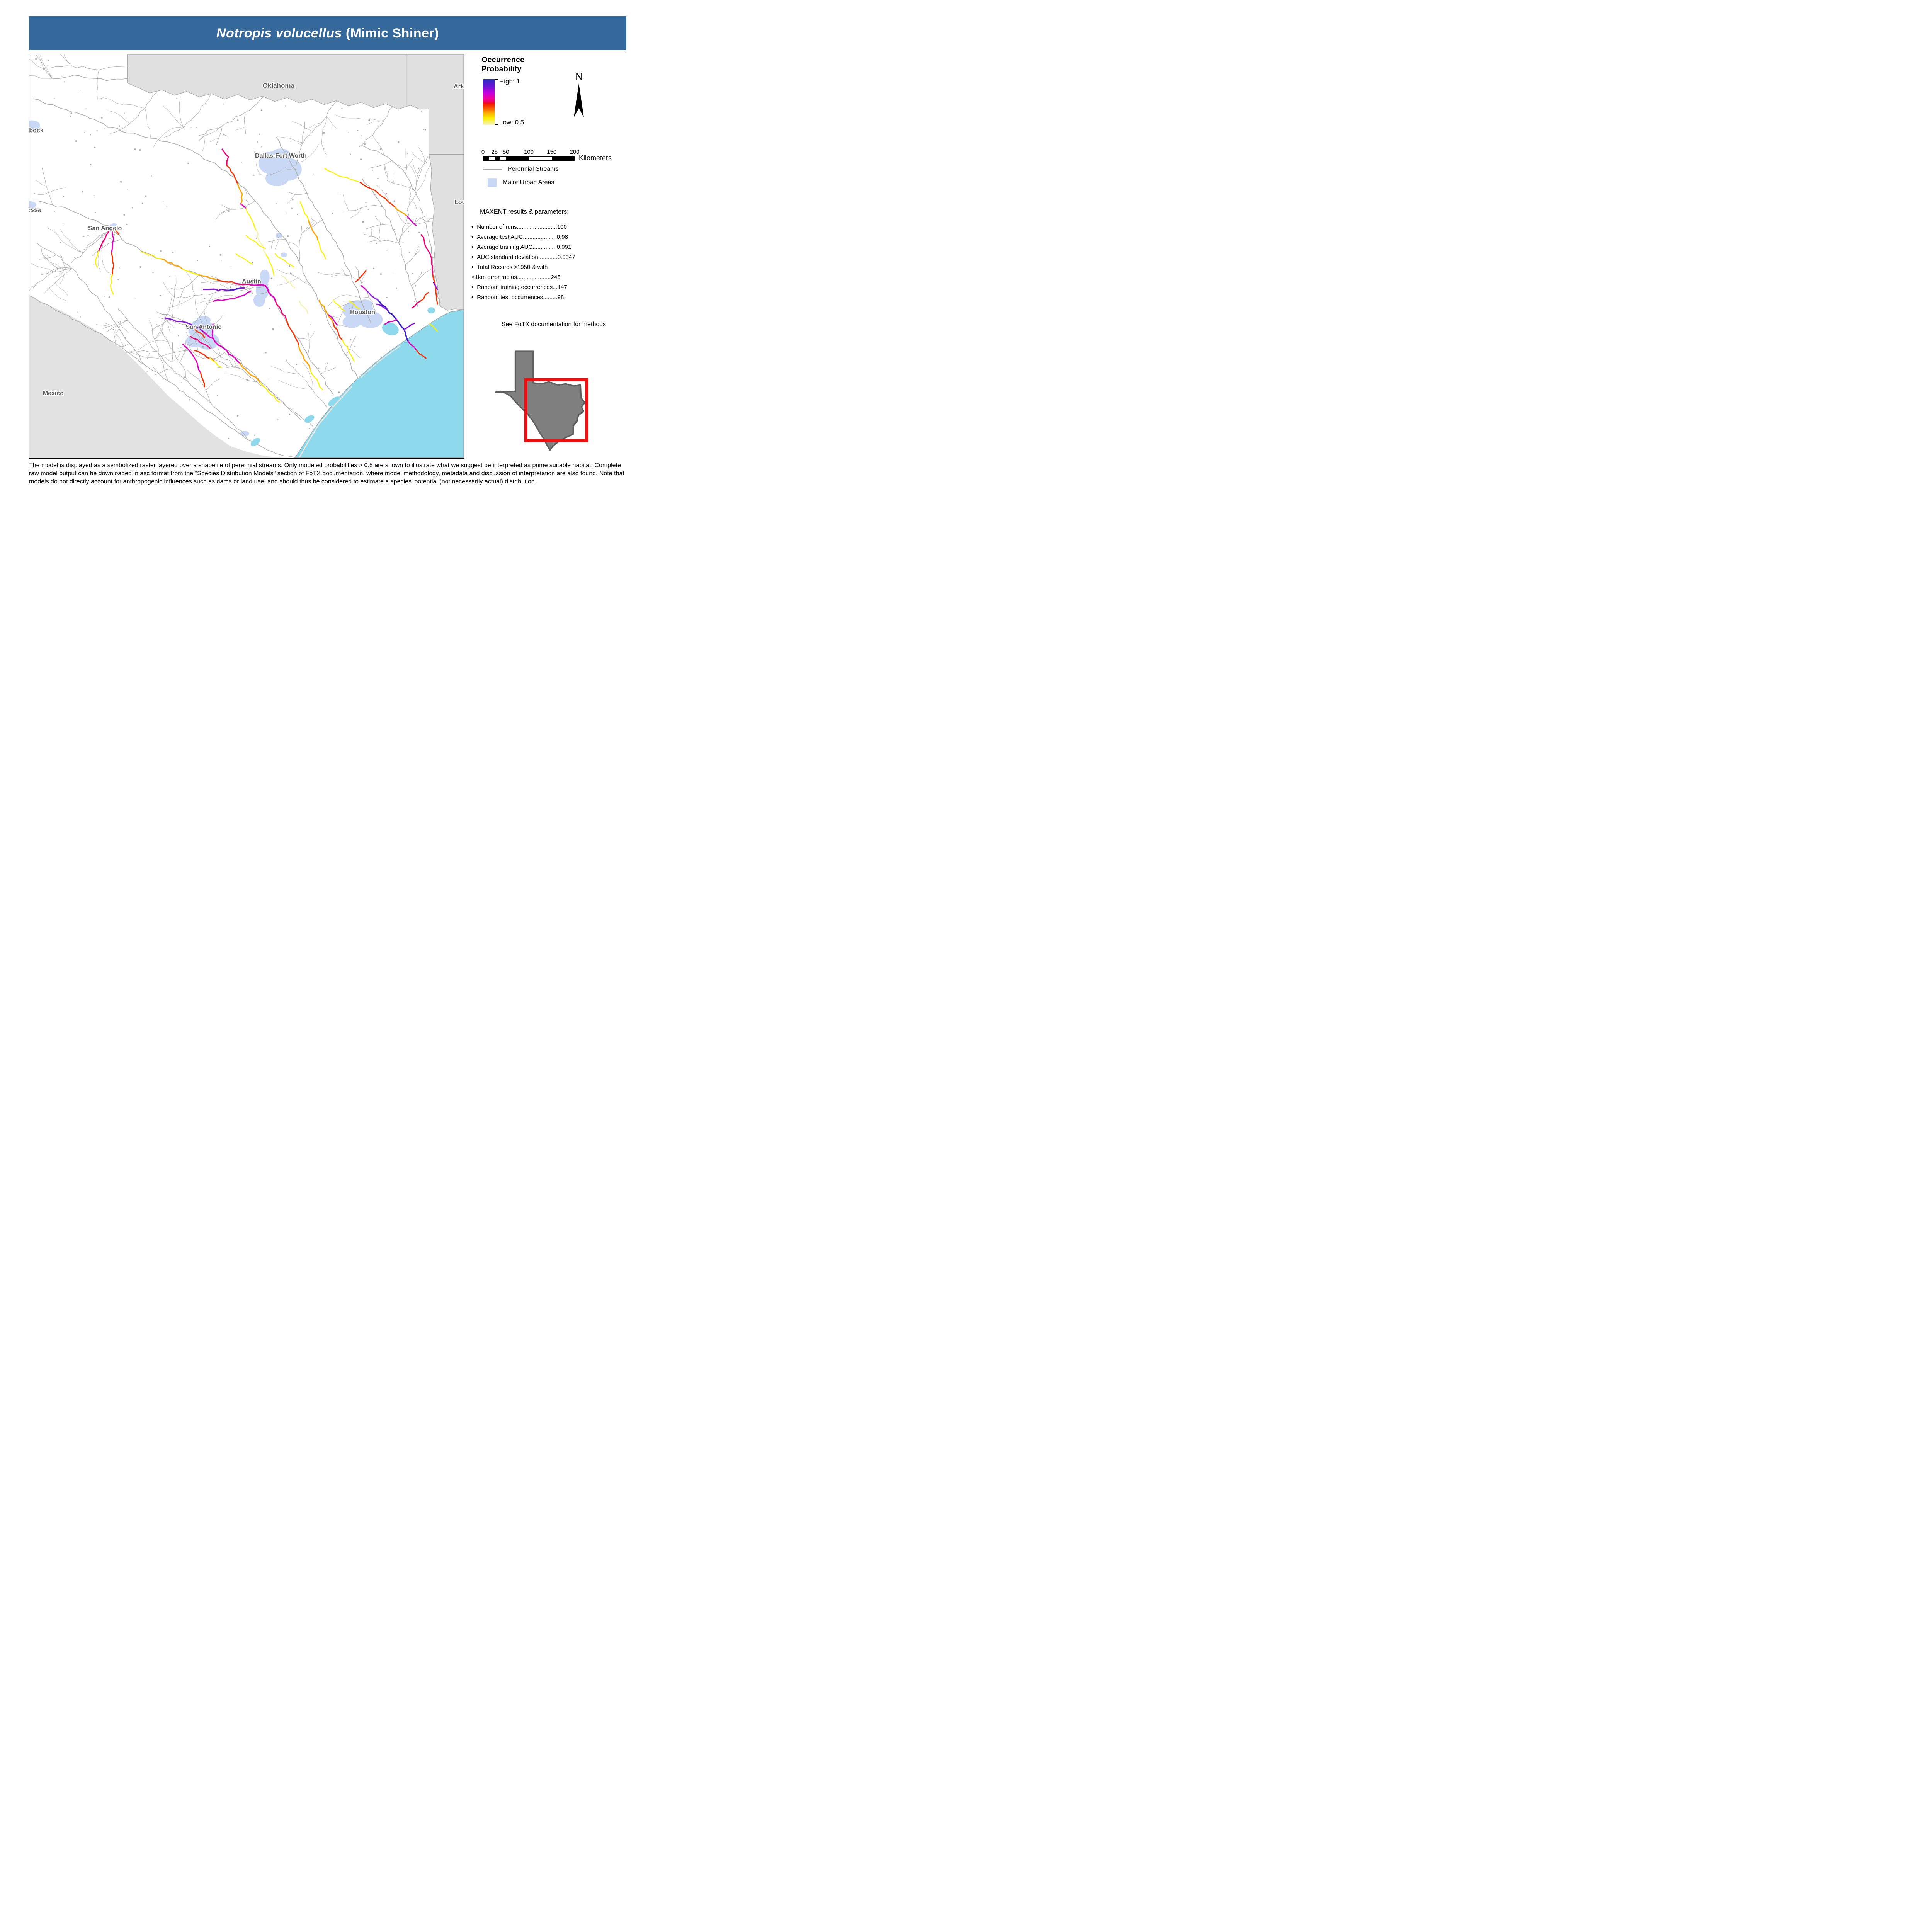  Describe the element at coordinates (54, 393) in the screenshot. I see `map-label-mexico: Mexico` at that location.